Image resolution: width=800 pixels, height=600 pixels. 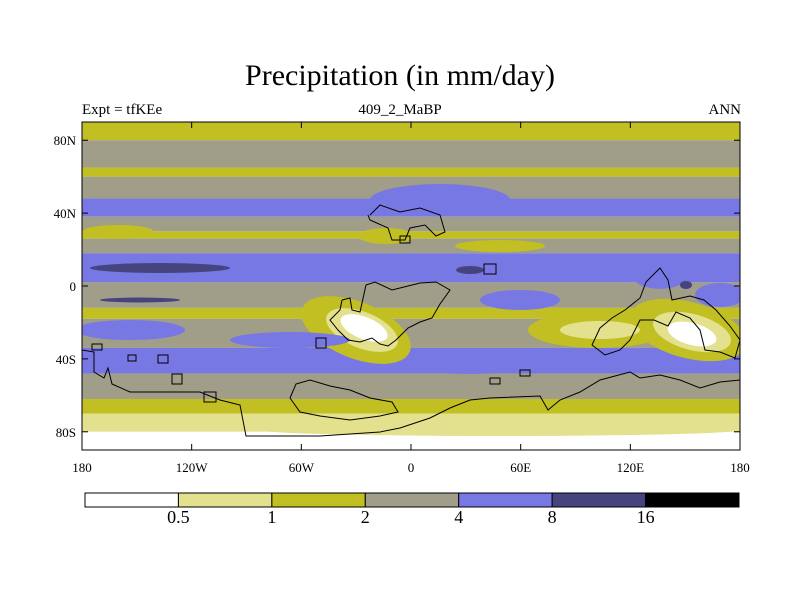 I want to click on colorbar-label: 4, so click(x=458, y=517).